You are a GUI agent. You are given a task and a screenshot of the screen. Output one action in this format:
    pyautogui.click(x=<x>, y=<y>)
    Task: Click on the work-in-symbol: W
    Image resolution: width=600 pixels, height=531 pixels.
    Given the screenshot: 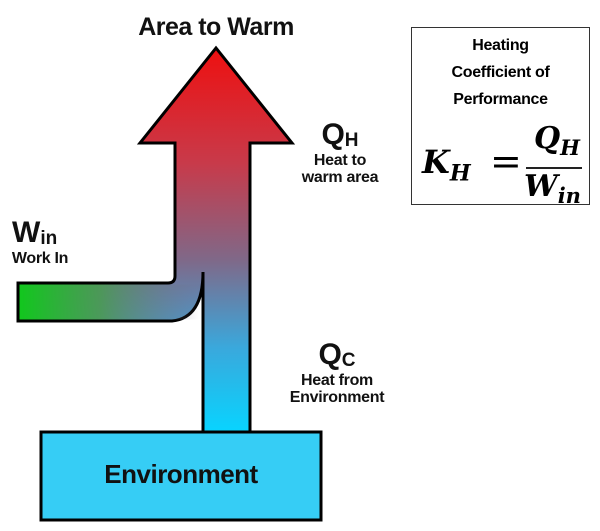 What is the action you would take?
    pyautogui.click(x=26, y=232)
    